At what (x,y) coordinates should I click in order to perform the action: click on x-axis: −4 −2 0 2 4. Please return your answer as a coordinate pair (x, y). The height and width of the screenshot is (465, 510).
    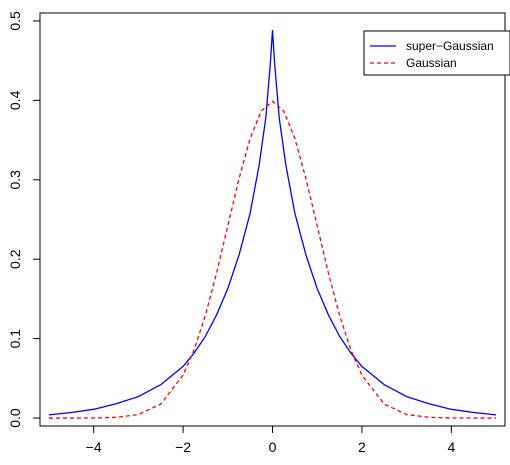
    Looking at the image, I should click on (270, 440).